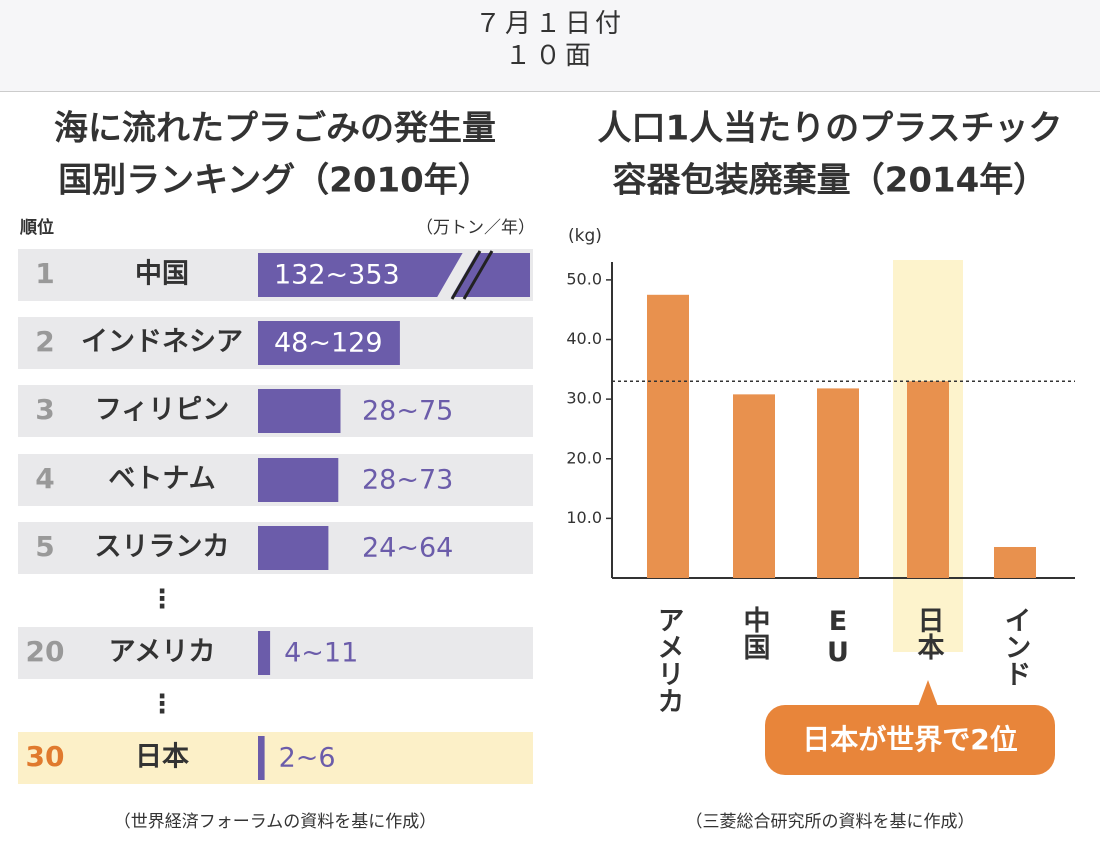  Describe the element at coordinates (45, 651) in the screenshot. I see `rank: 20` at that location.